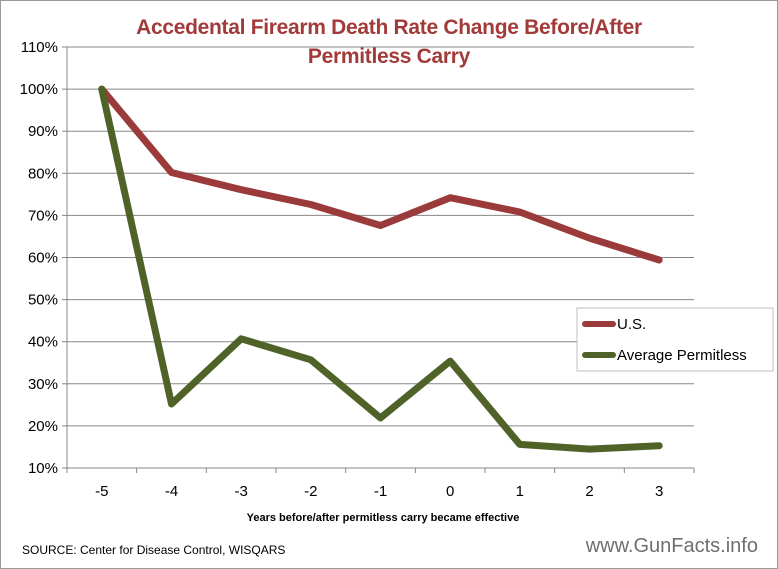  What do you see at coordinates (450, 491) in the screenshot?
I see `x-tick-label: 0` at bounding box center [450, 491].